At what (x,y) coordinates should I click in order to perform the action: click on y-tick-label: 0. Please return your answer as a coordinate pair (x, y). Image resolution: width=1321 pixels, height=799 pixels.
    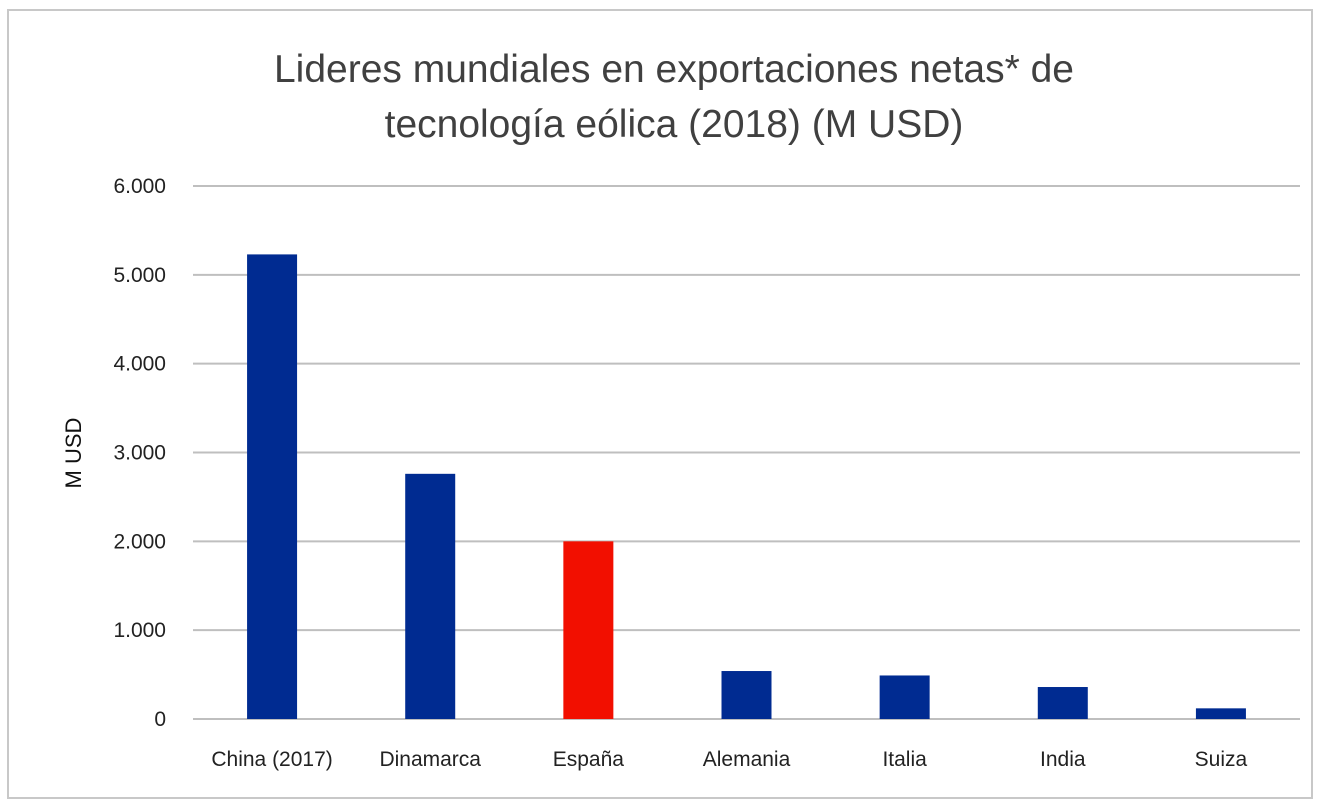
    Looking at the image, I should click on (160, 719).